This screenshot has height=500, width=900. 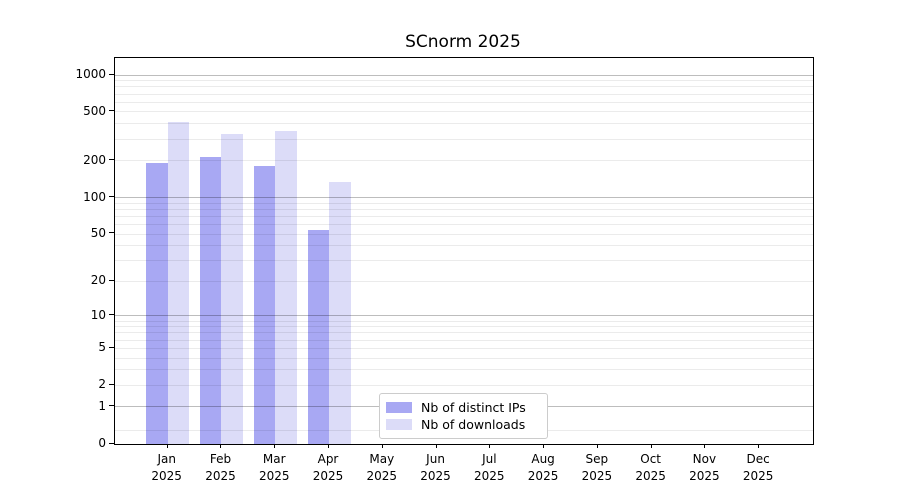 What do you see at coordinates (543, 459) in the screenshot?
I see `x-tick-month: Aug` at bounding box center [543, 459].